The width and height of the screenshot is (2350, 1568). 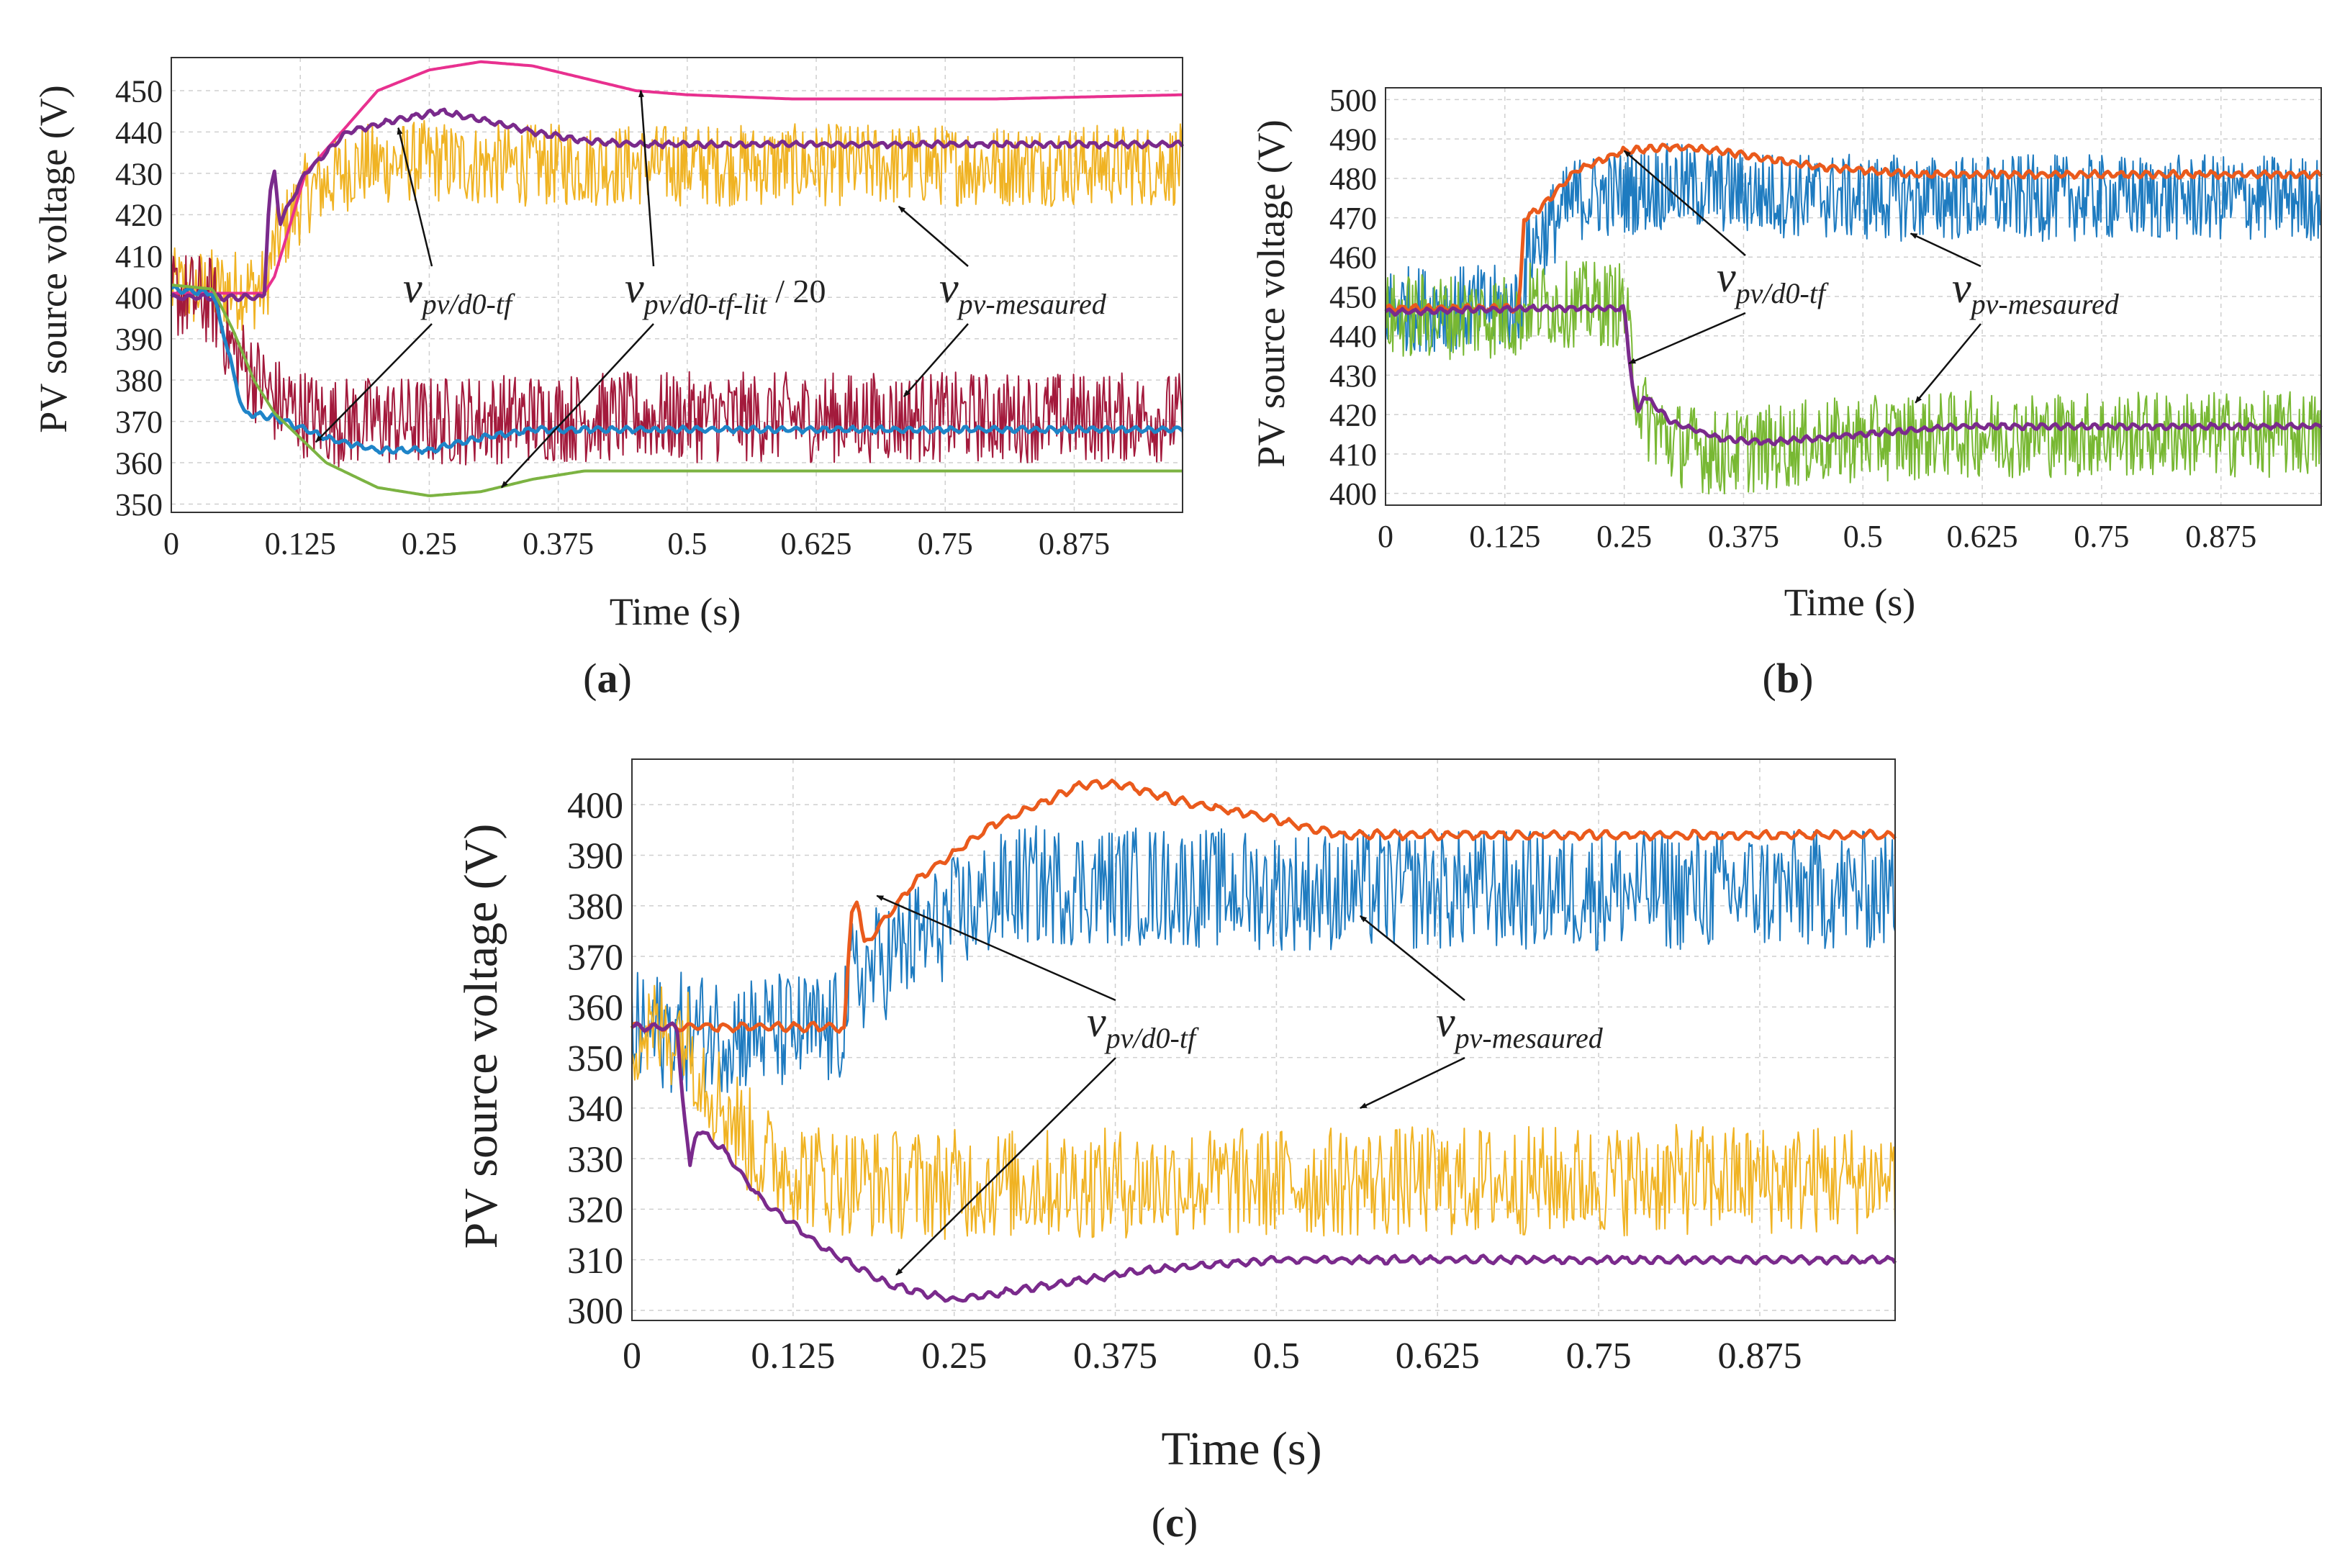 I want to click on annotation-subscript: pv/d0-tf-lit, so click(x=705, y=304).